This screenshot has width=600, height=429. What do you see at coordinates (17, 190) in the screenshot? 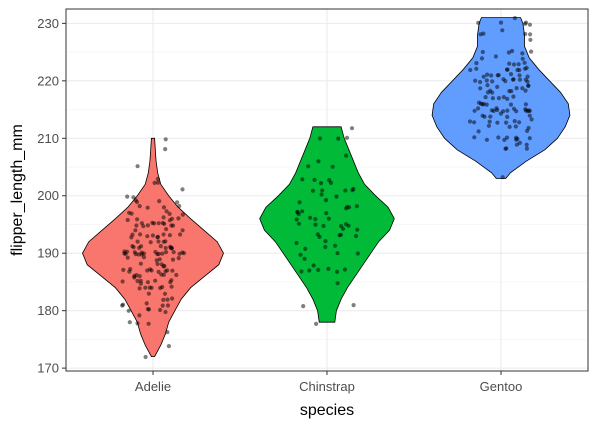
I see `y-axis-title: flipper_length_mm` at bounding box center [17, 190].